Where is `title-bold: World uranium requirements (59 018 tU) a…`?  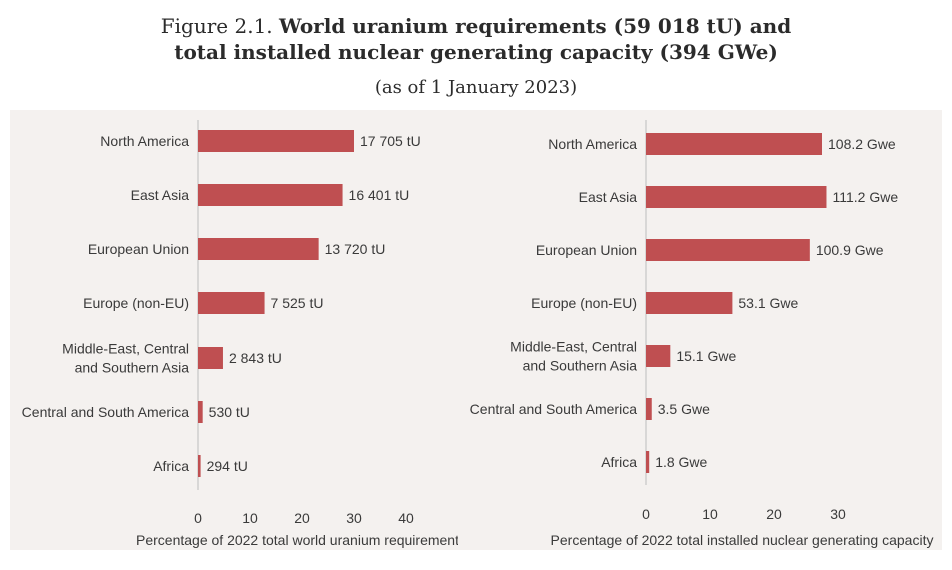
title-bold: World uranium requirements (59 018 tU) a… is located at coordinates (535, 26).